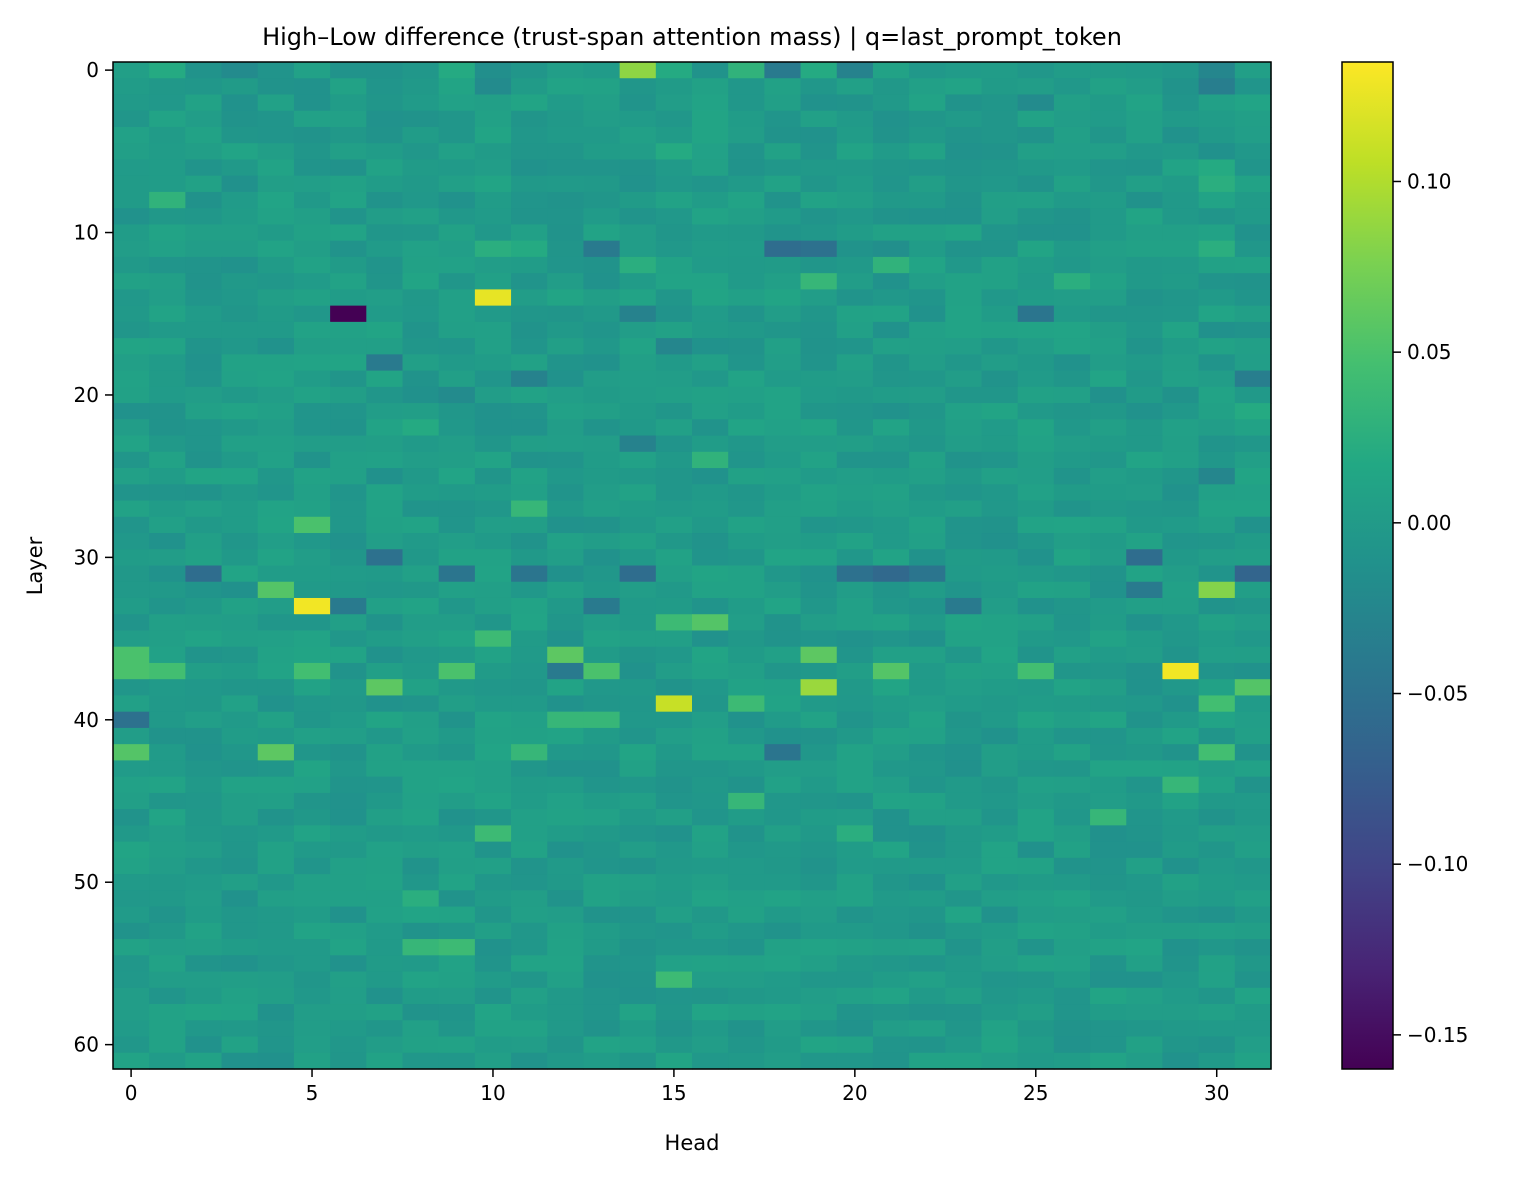 This screenshot has height=1181, width=1518. I want to click on x-tick-label: 15, so click(673, 1093).